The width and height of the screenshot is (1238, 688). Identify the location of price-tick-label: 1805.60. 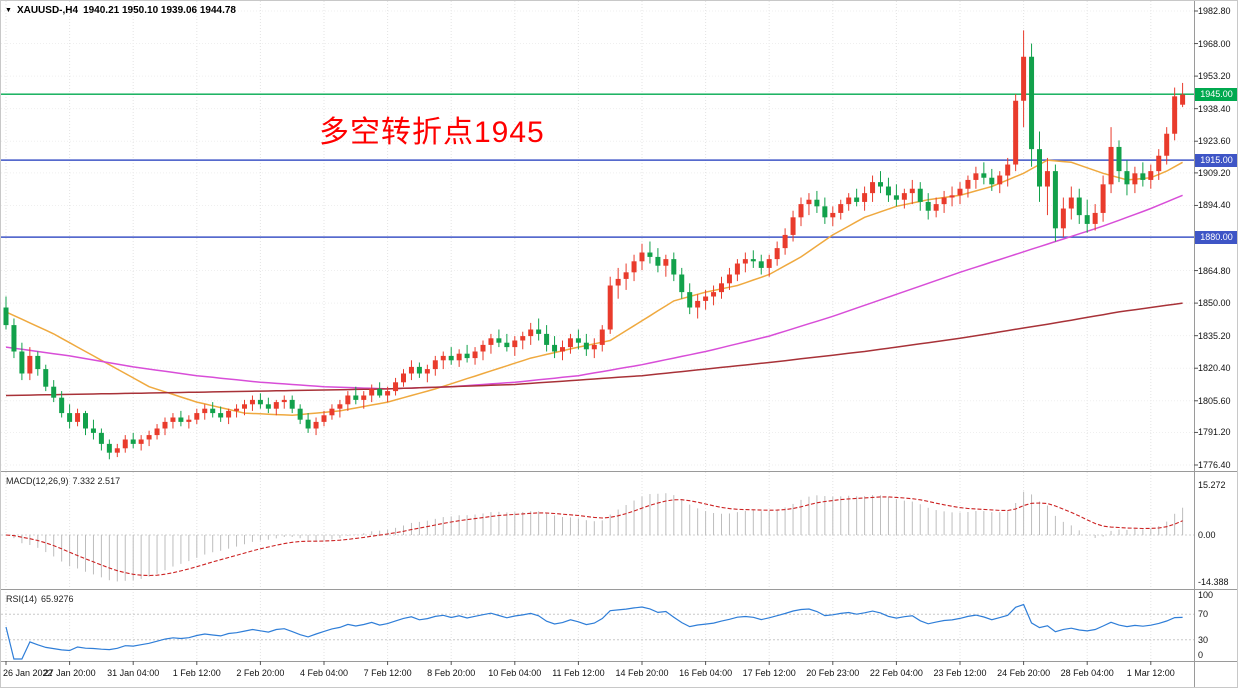
(1214, 400).